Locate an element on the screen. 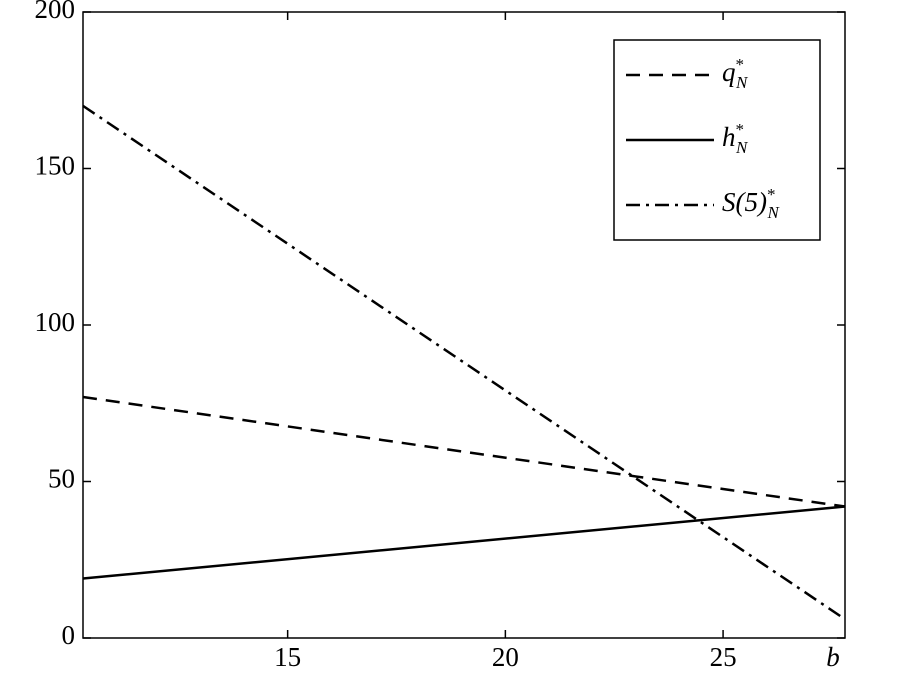  x-tick-label: 15 is located at coordinates (287, 657).